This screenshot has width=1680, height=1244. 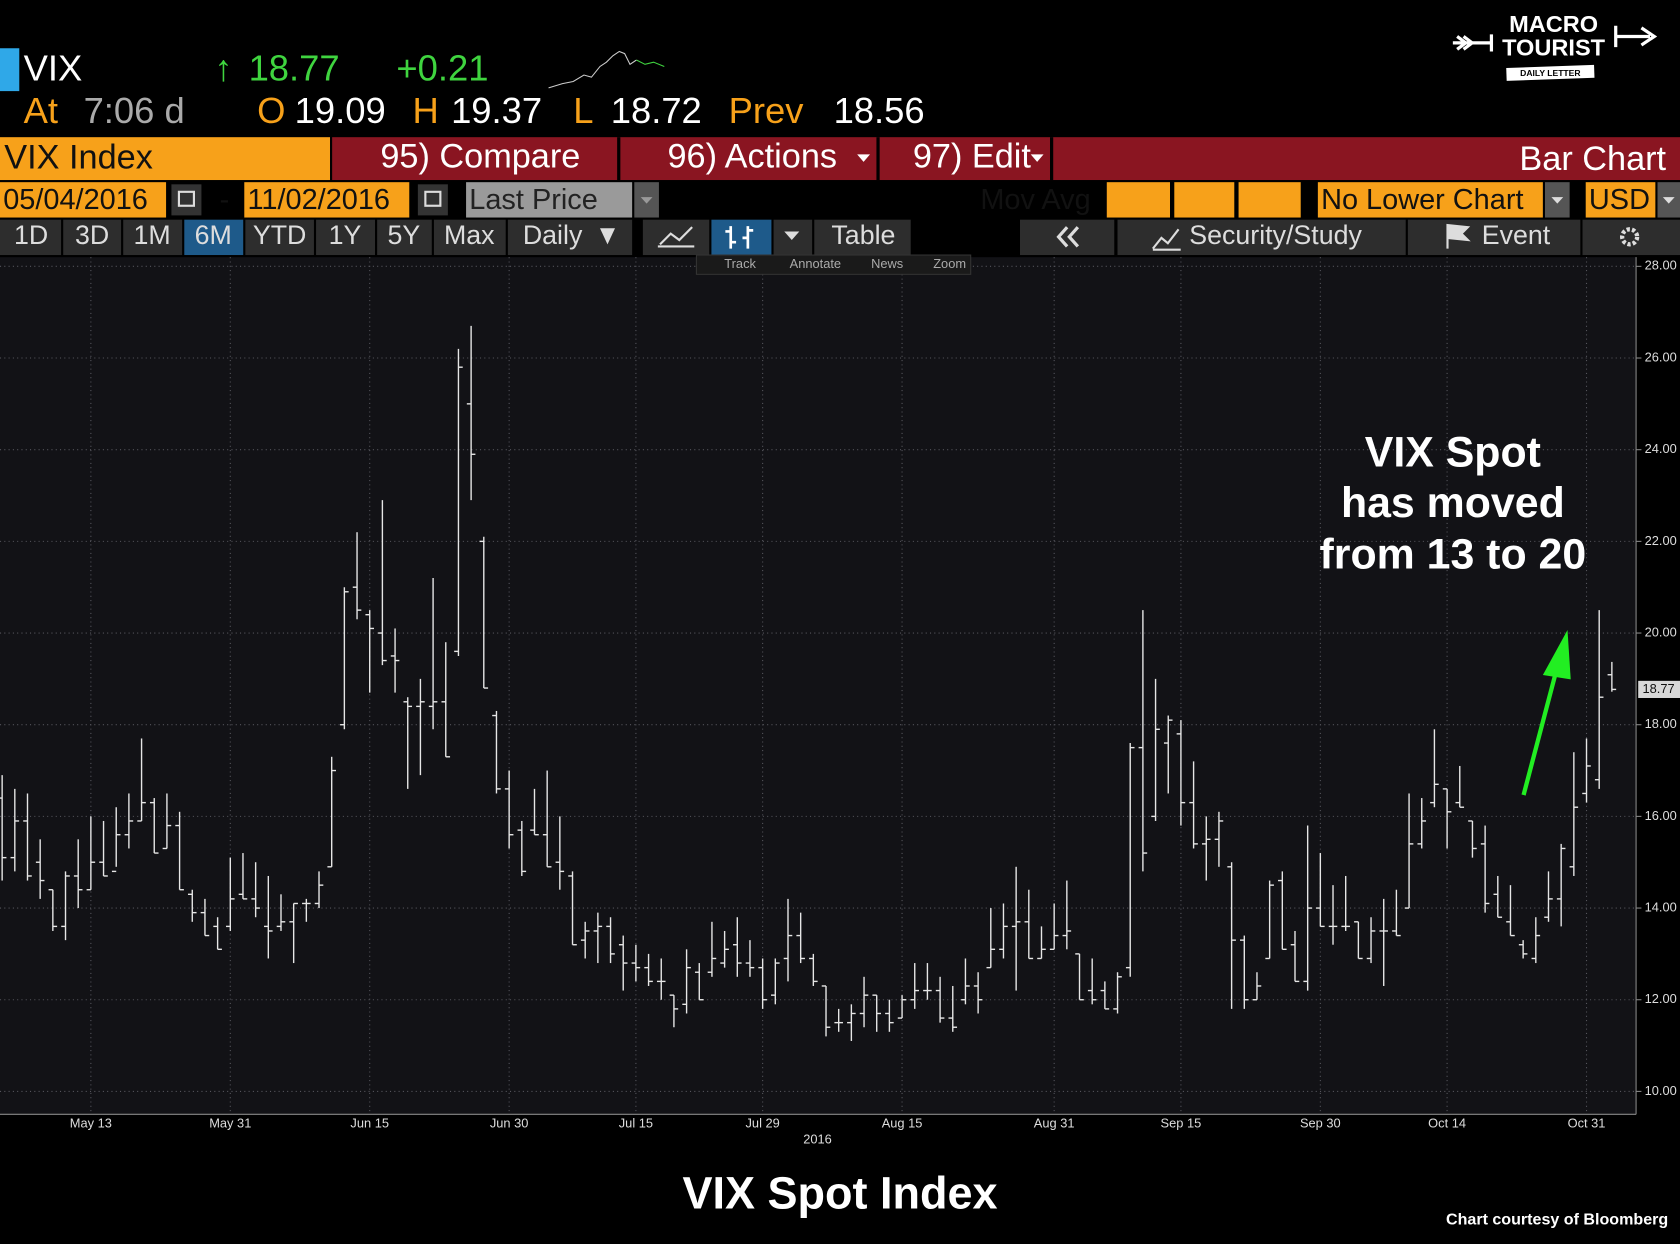 What do you see at coordinates (1661, 265) in the screenshot?
I see `y-tick-label: 28.00` at bounding box center [1661, 265].